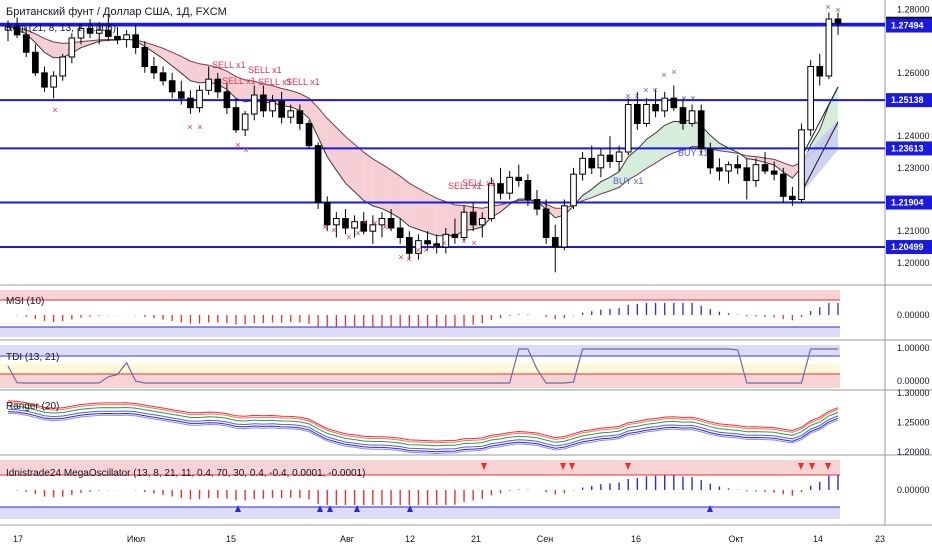  I want to click on mega-tick-label: 0.00000, so click(913, 490).